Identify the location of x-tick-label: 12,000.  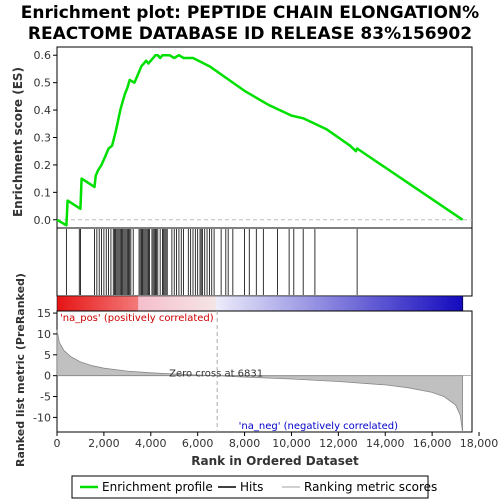
(338, 443).